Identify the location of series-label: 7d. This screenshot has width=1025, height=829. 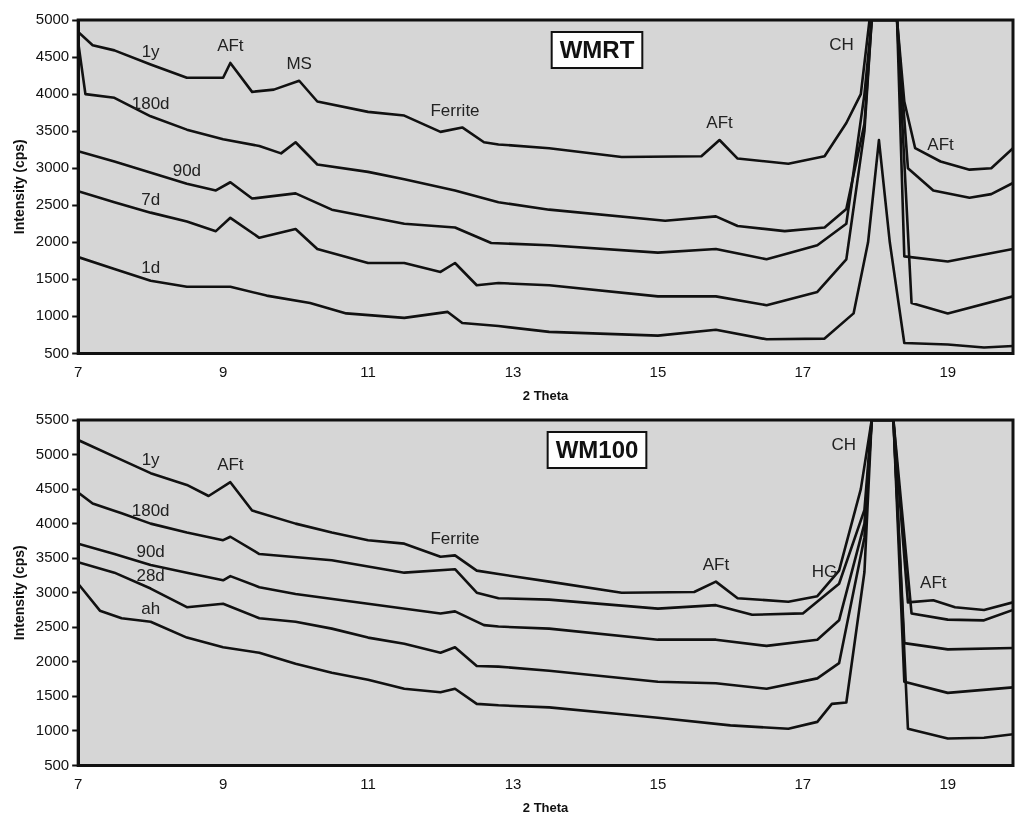
(151, 199).